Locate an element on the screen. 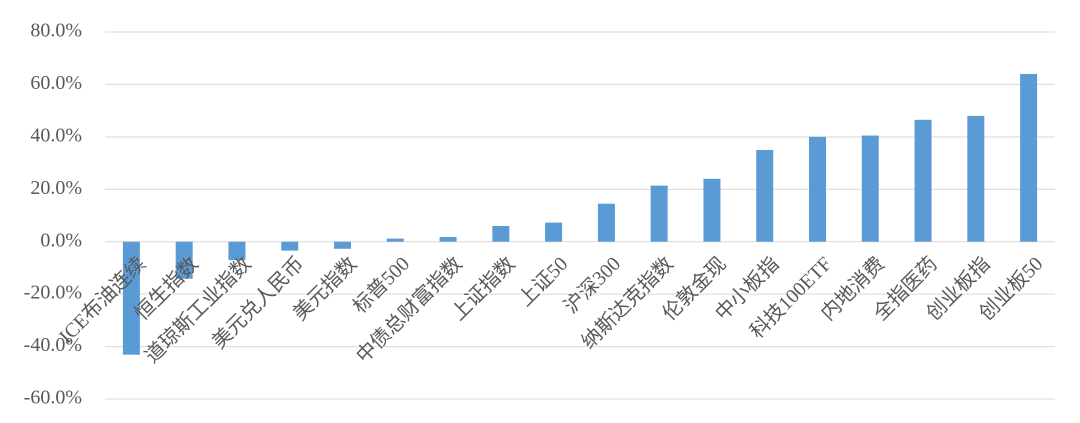 Image resolution: width=1080 pixels, height=423 pixels. y-tick-label: -60.0% is located at coordinates (53, 398).